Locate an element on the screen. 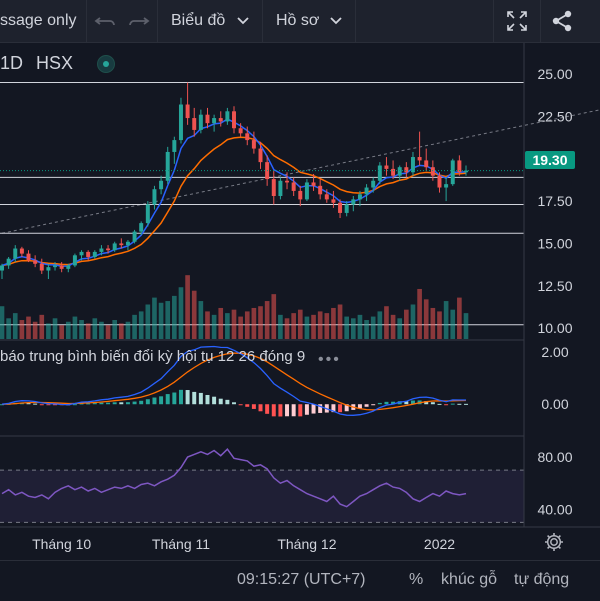 Image resolution: width=600 pixels, height=601 pixels. rsi-pane is located at coordinates (262, 485).